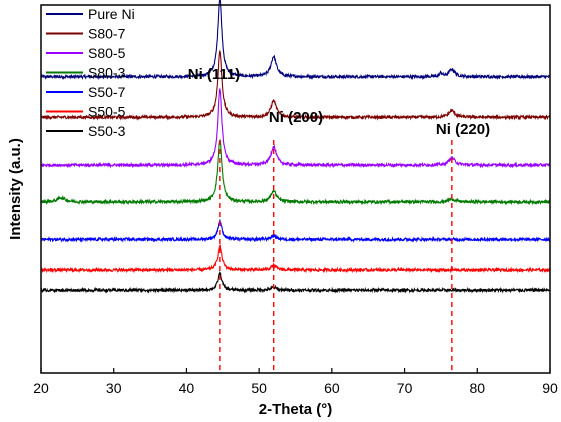 Image resolution: width=561 pixels, height=422 pixels. I want to click on legend-label: Pure Ni, so click(111, 14).